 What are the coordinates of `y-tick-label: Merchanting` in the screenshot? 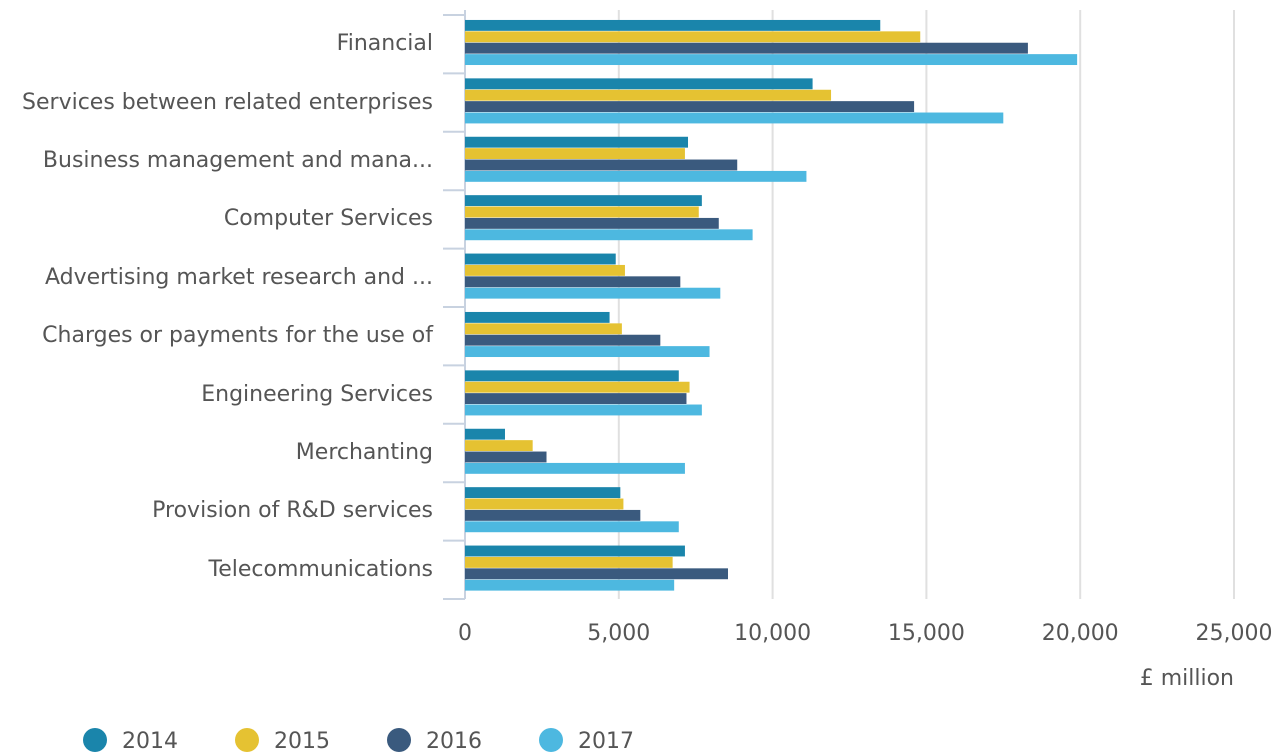 It's located at (221, 453).